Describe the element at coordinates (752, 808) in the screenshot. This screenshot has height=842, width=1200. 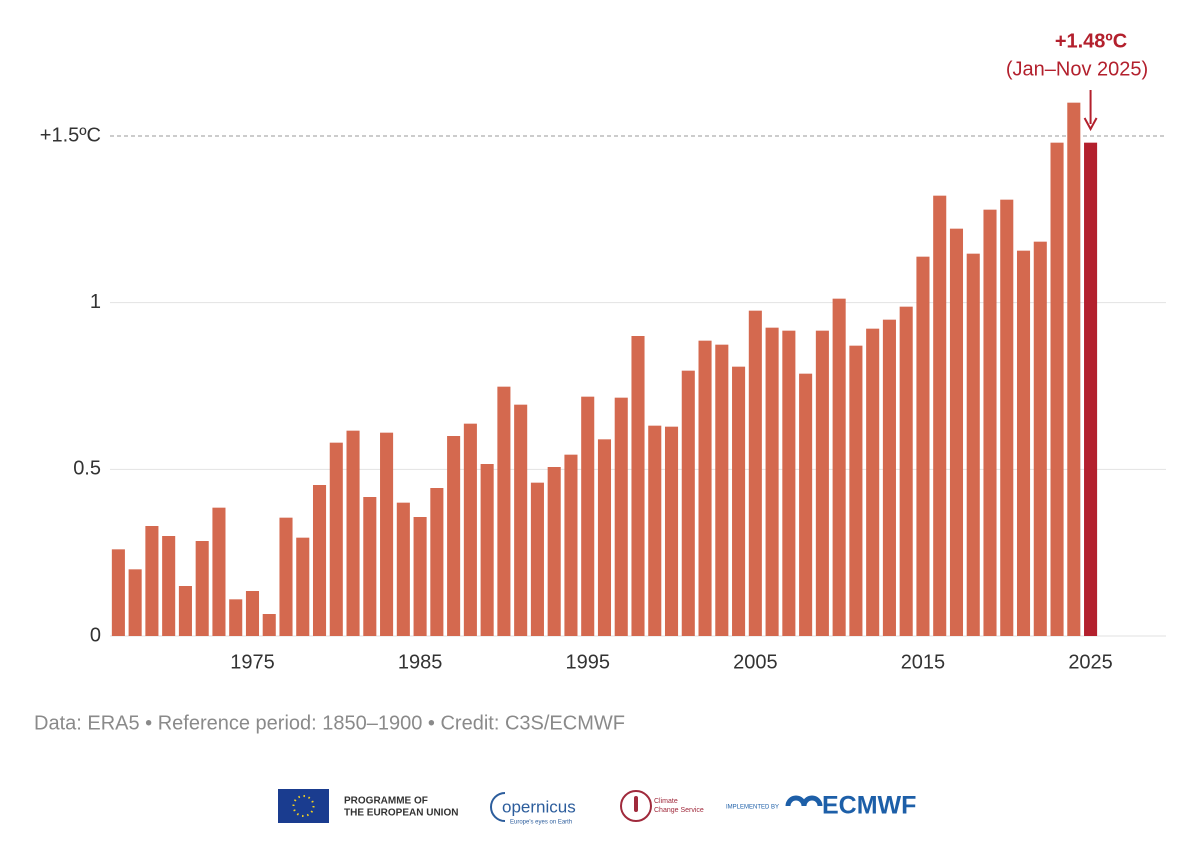
I see `implemented-by: IMPLEMENTED BY` at that location.